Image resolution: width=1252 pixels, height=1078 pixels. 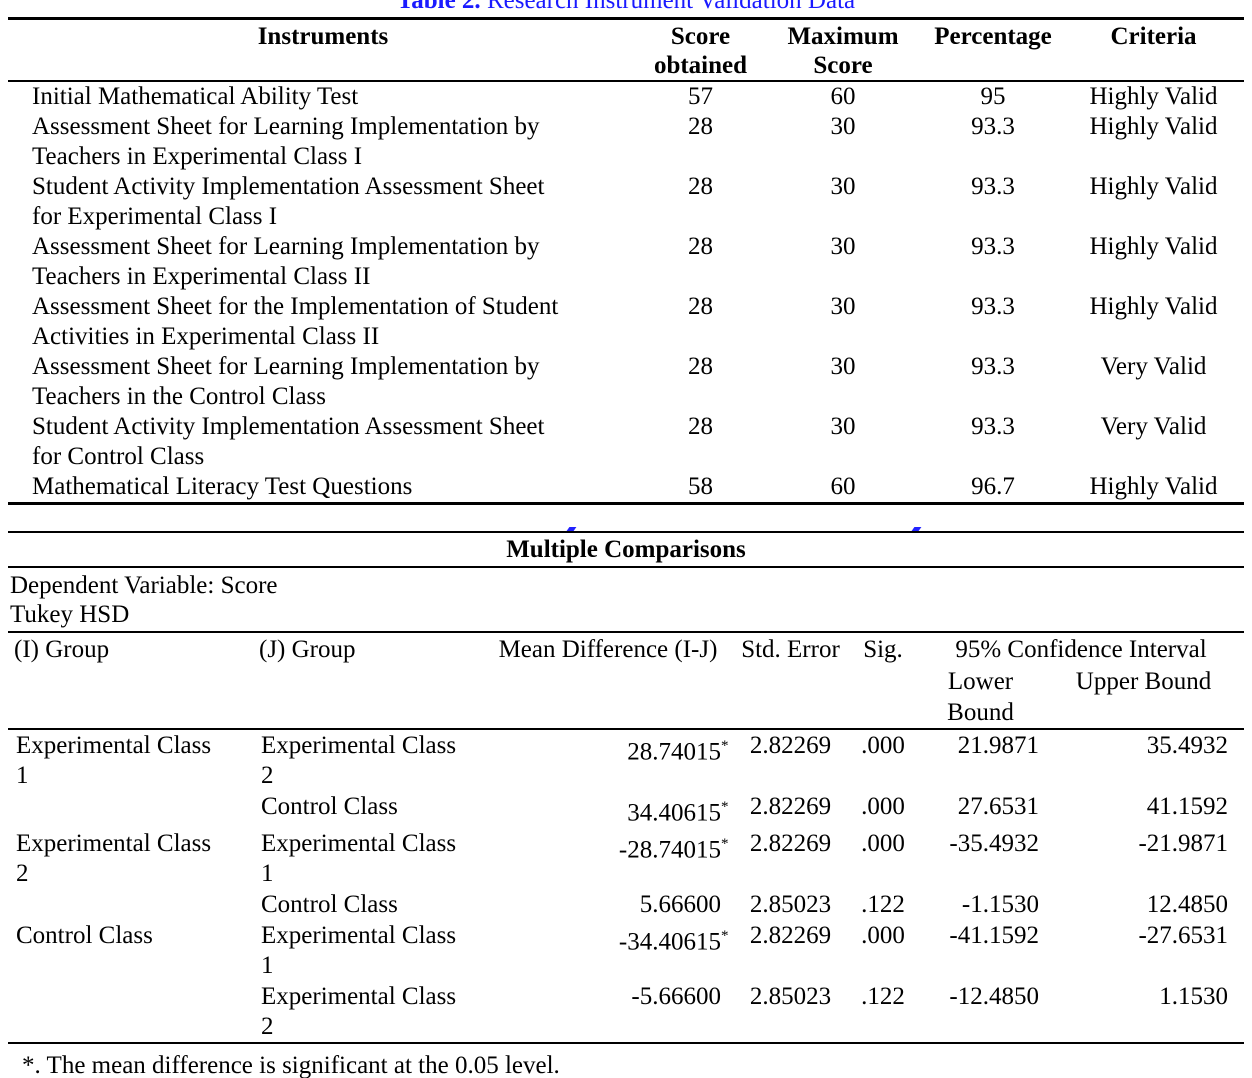 What do you see at coordinates (1153, 36) in the screenshot?
I see `header-criteria: Criteria` at bounding box center [1153, 36].